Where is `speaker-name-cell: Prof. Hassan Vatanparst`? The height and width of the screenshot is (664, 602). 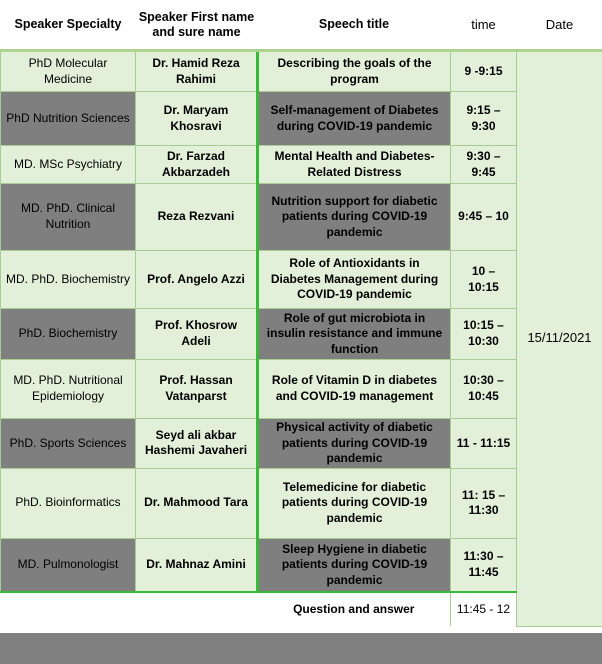 speaker-name-cell: Prof. Hassan Vatanparst is located at coordinates (196, 389).